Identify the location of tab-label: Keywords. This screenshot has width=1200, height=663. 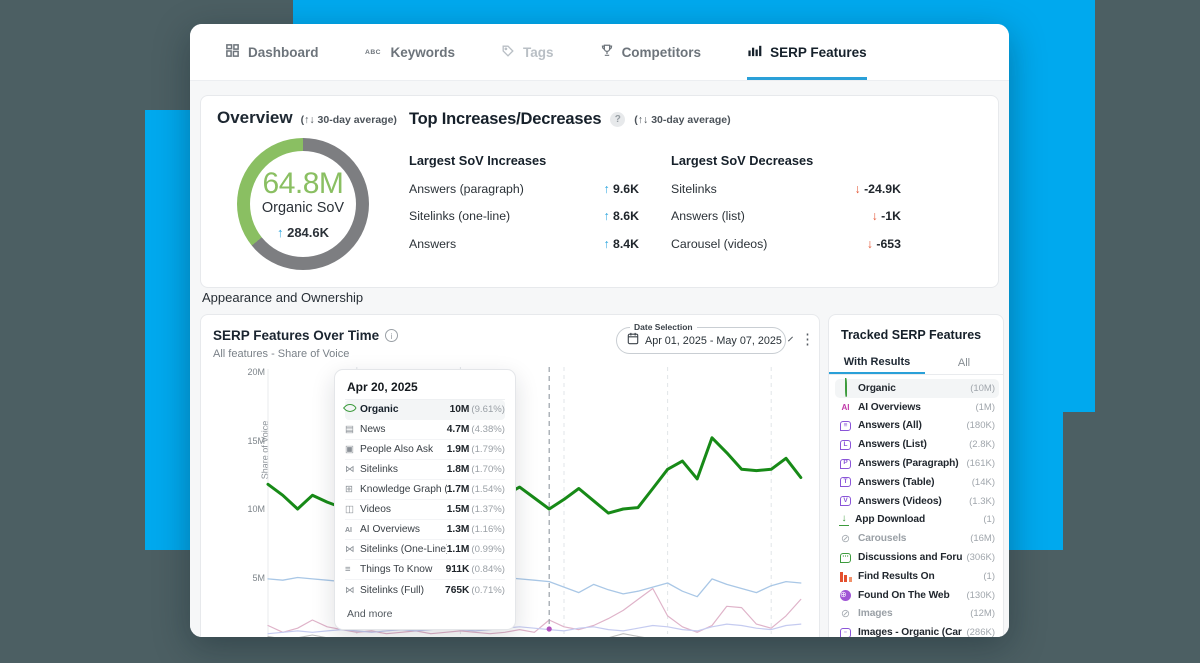
(423, 52).